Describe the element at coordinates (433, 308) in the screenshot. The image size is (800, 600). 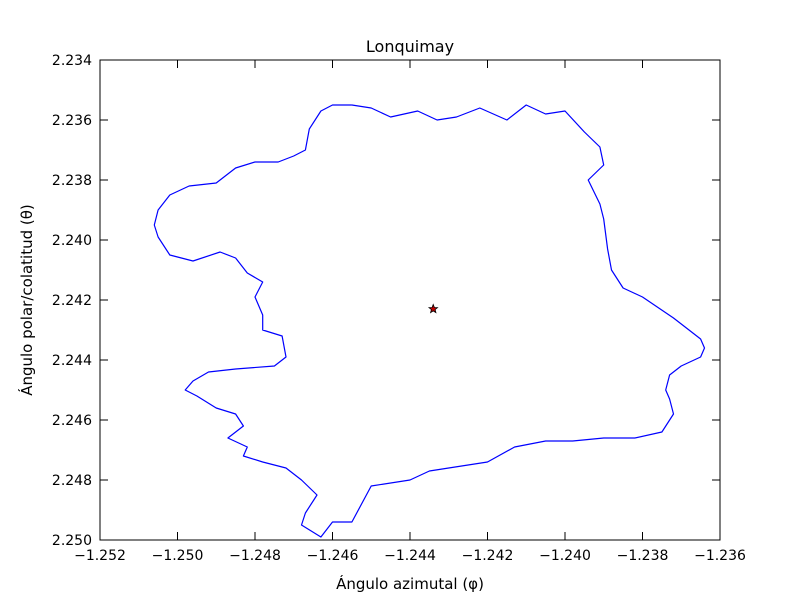
I see `center-star-marker` at that location.